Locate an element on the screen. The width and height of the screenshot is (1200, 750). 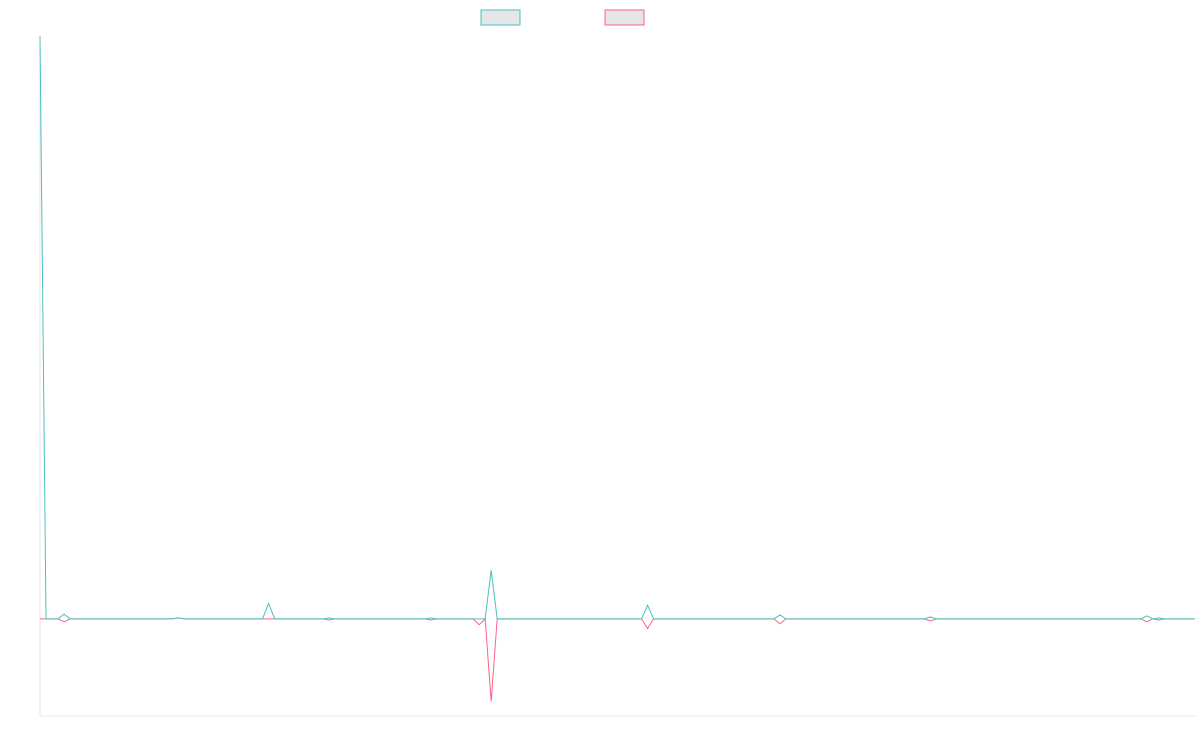
legend is located at coordinates (562, 17).